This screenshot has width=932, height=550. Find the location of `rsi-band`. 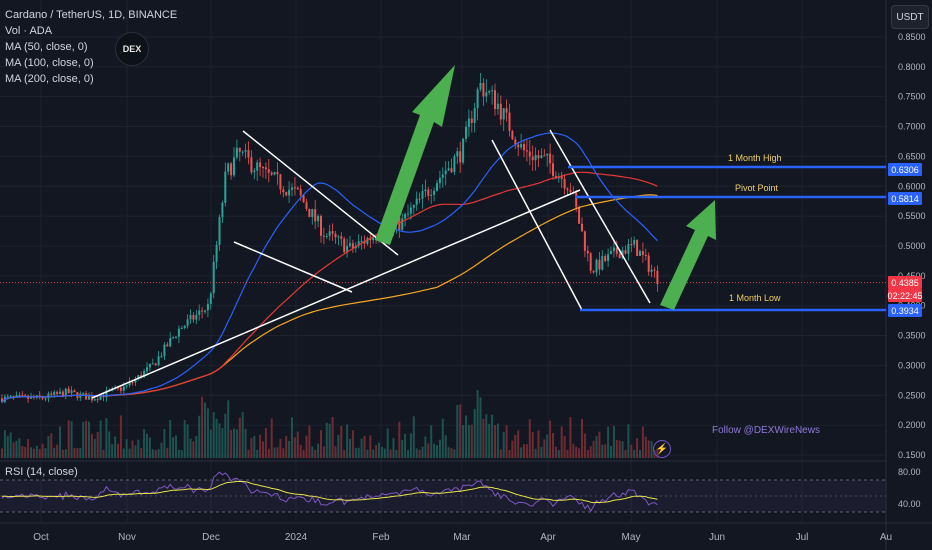

rsi-band is located at coordinates (443, 496).